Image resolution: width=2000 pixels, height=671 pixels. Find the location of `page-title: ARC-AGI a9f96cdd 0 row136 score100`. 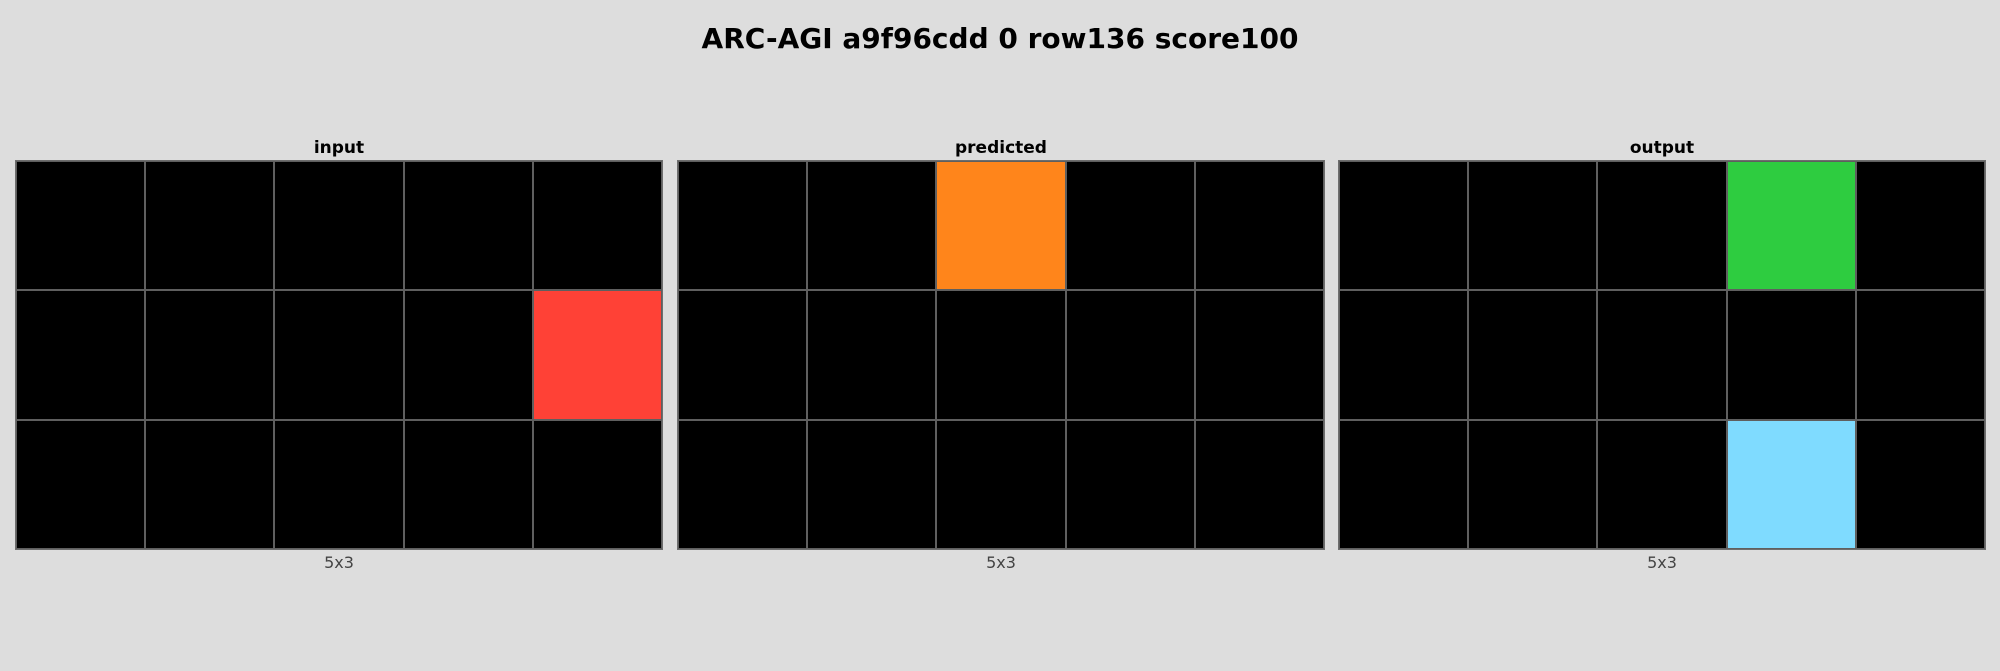

page-title: ARC-AGI a9f96cdd 0 row136 score100 is located at coordinates (1000, 38).